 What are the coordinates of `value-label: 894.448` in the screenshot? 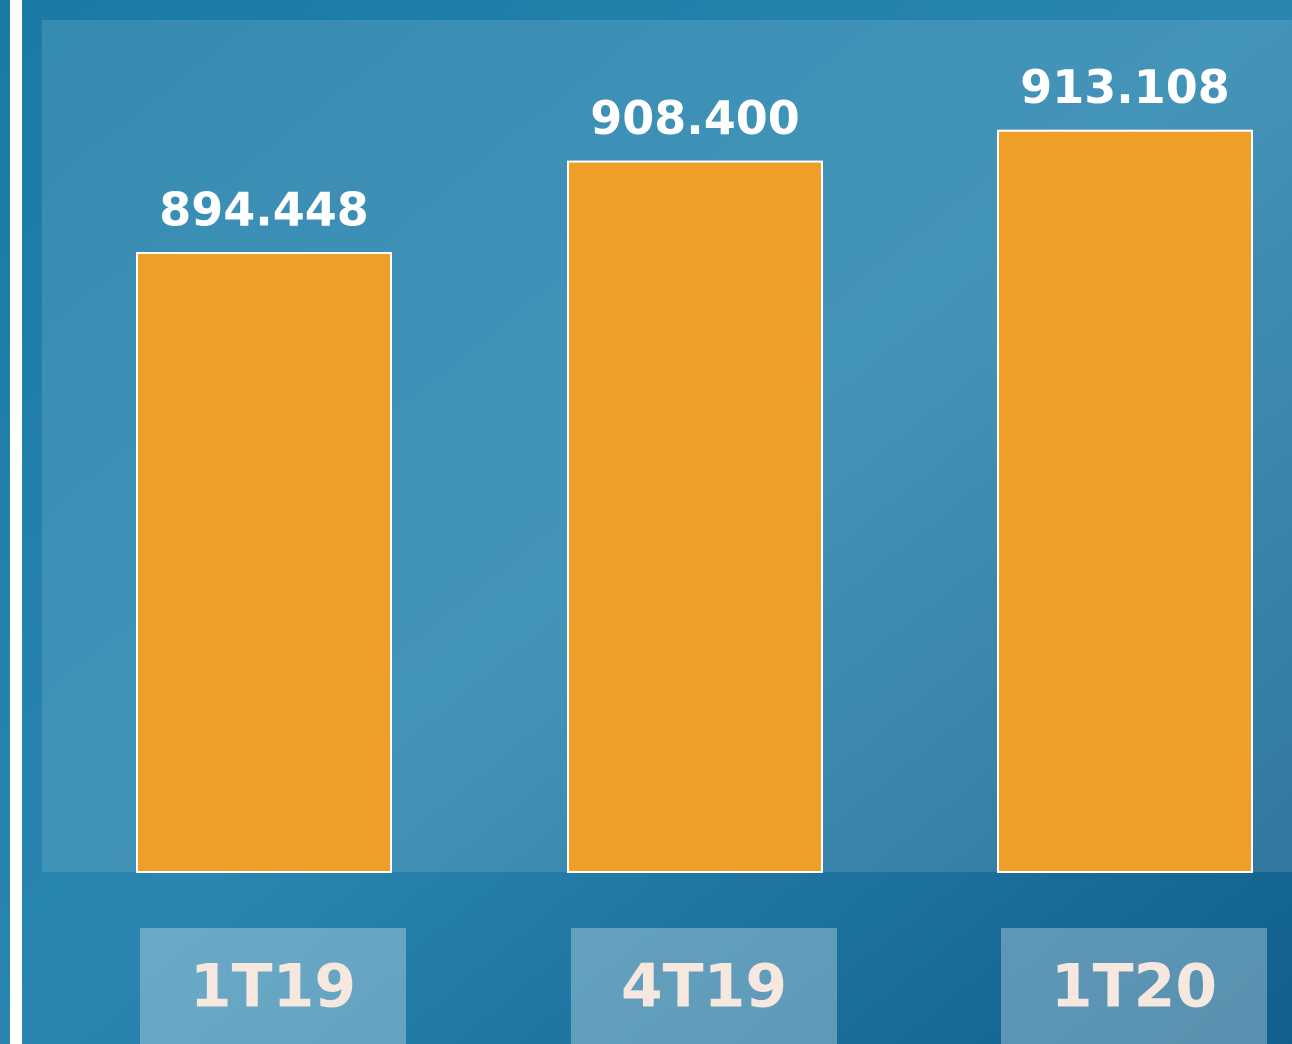 It's located at (264, 210).